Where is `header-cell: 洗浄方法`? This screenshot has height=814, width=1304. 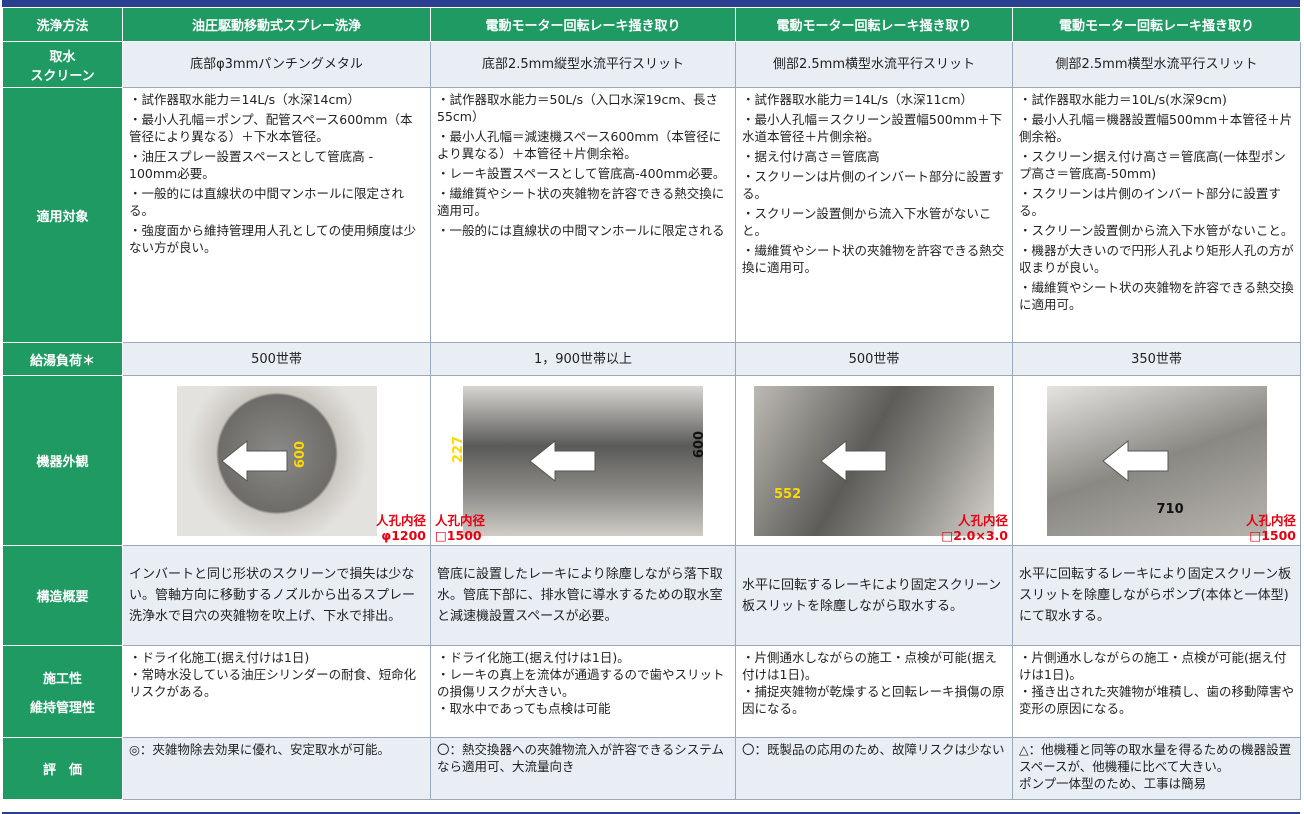 header-cell: 洗浄方法 is located at coordinates (62, 24).